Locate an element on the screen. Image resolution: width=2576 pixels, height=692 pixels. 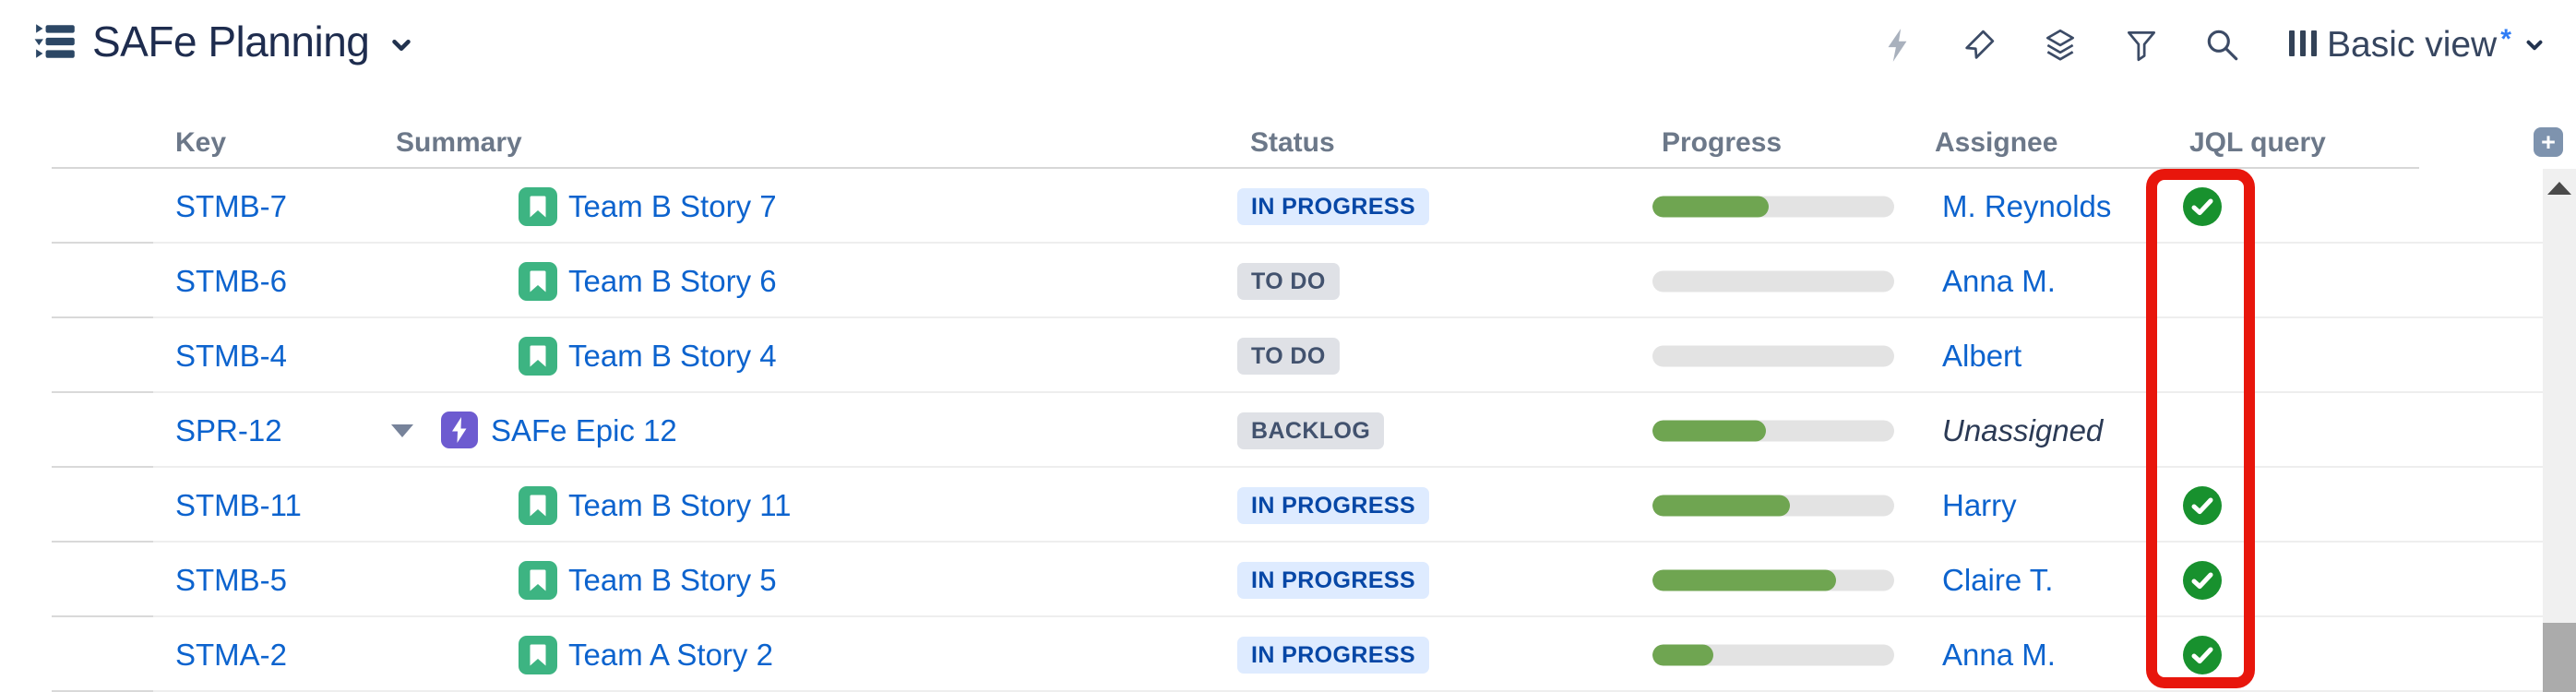
issue-key-link: STMB-11 is located at coordinates (239, 504).